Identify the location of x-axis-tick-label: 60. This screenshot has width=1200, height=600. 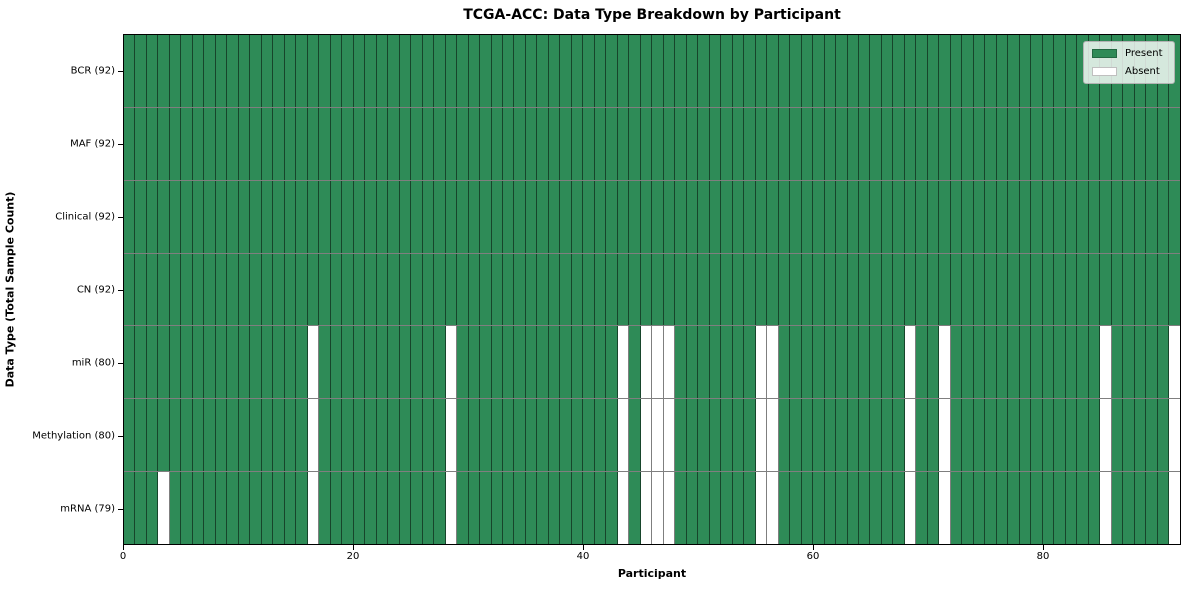
(813, 556).